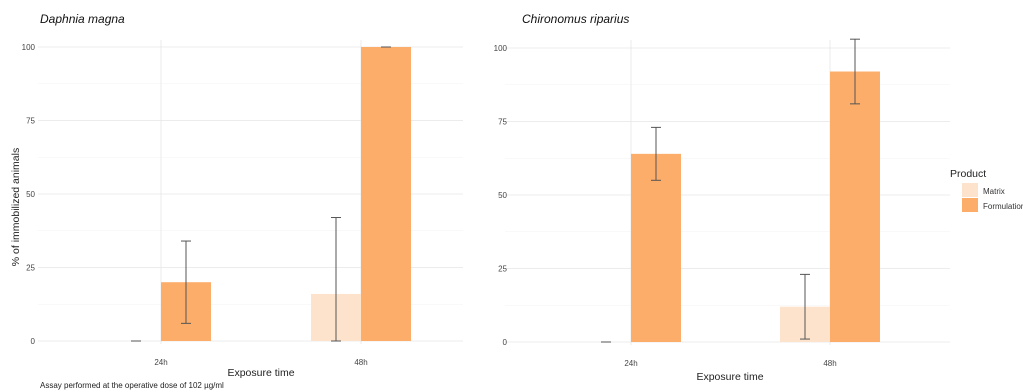 The image size is (1023, 392). Describe the element at coordinates (1003, 206) in the screenshot. I see `legend-label-formulation: Formulation` at that location.